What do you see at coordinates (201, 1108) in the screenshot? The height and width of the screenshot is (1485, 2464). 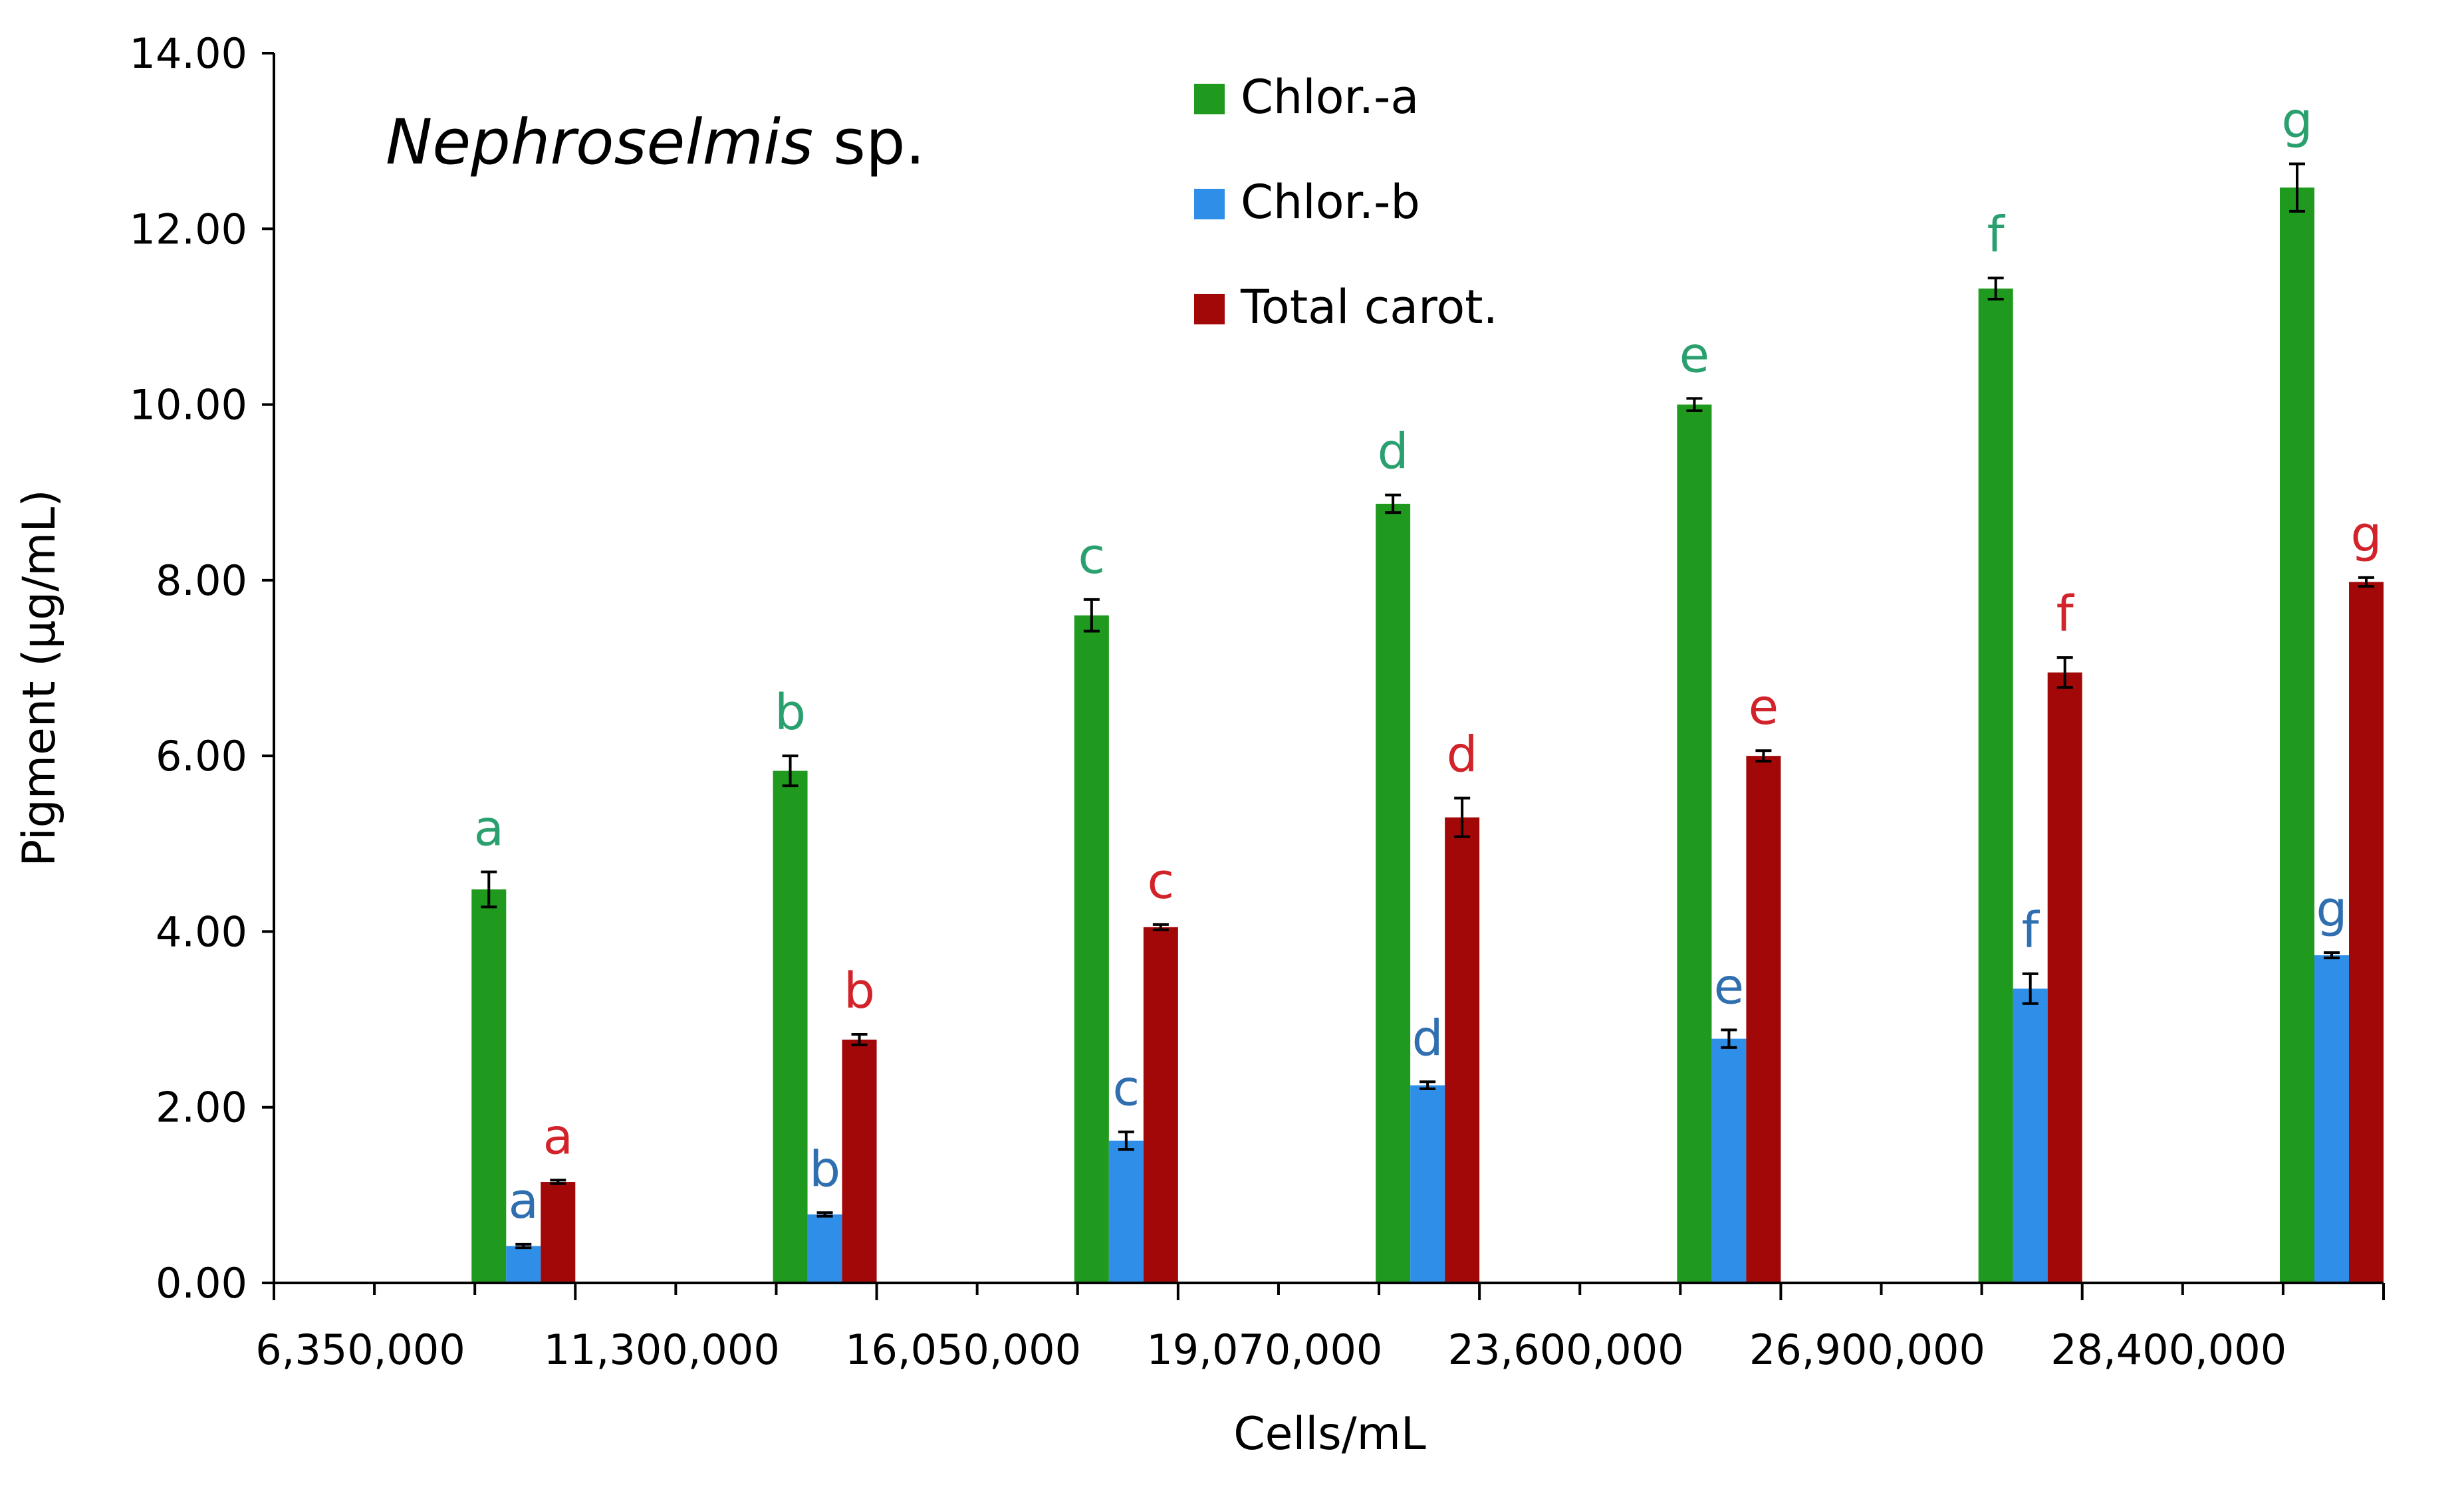 I see `y-tick-label-2: 2.00` at bounding box center [201, 1108].